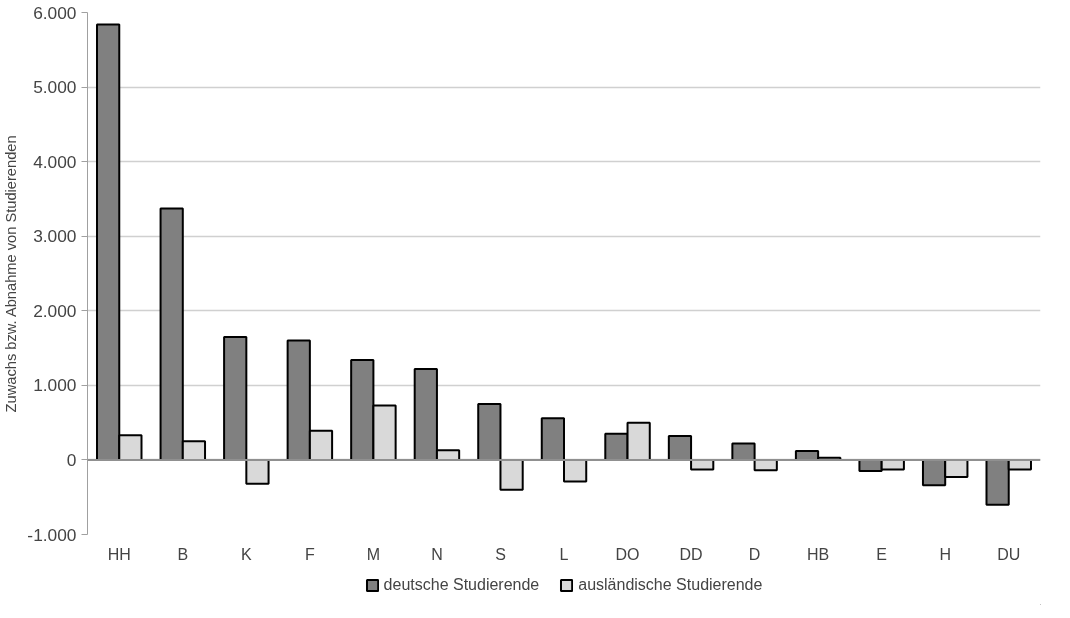 This screenshot has width=1070, height=618. What do you see at coordinates (691, 554) in the screenshot?
I see `x-tick-label: DD` at bounding box center [691, 554].